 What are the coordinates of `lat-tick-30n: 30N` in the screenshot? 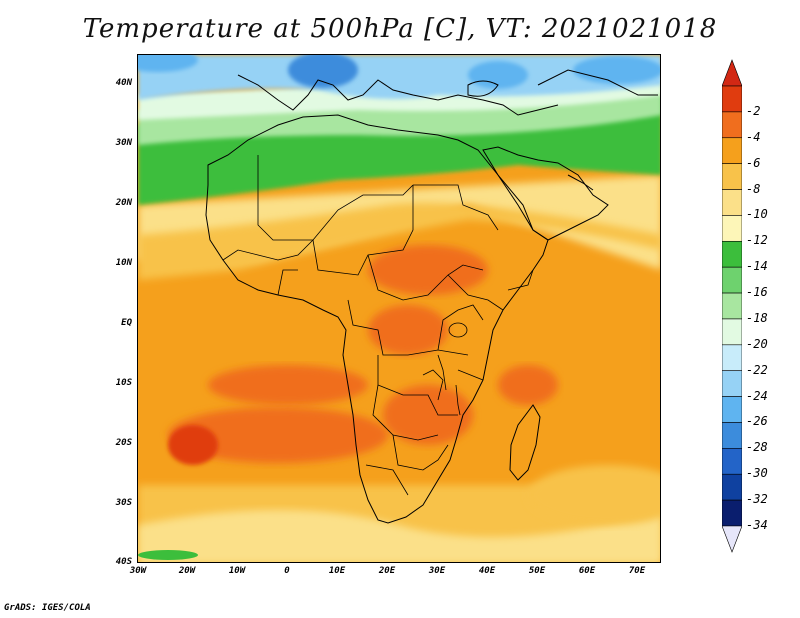 It's located at (123, 143).